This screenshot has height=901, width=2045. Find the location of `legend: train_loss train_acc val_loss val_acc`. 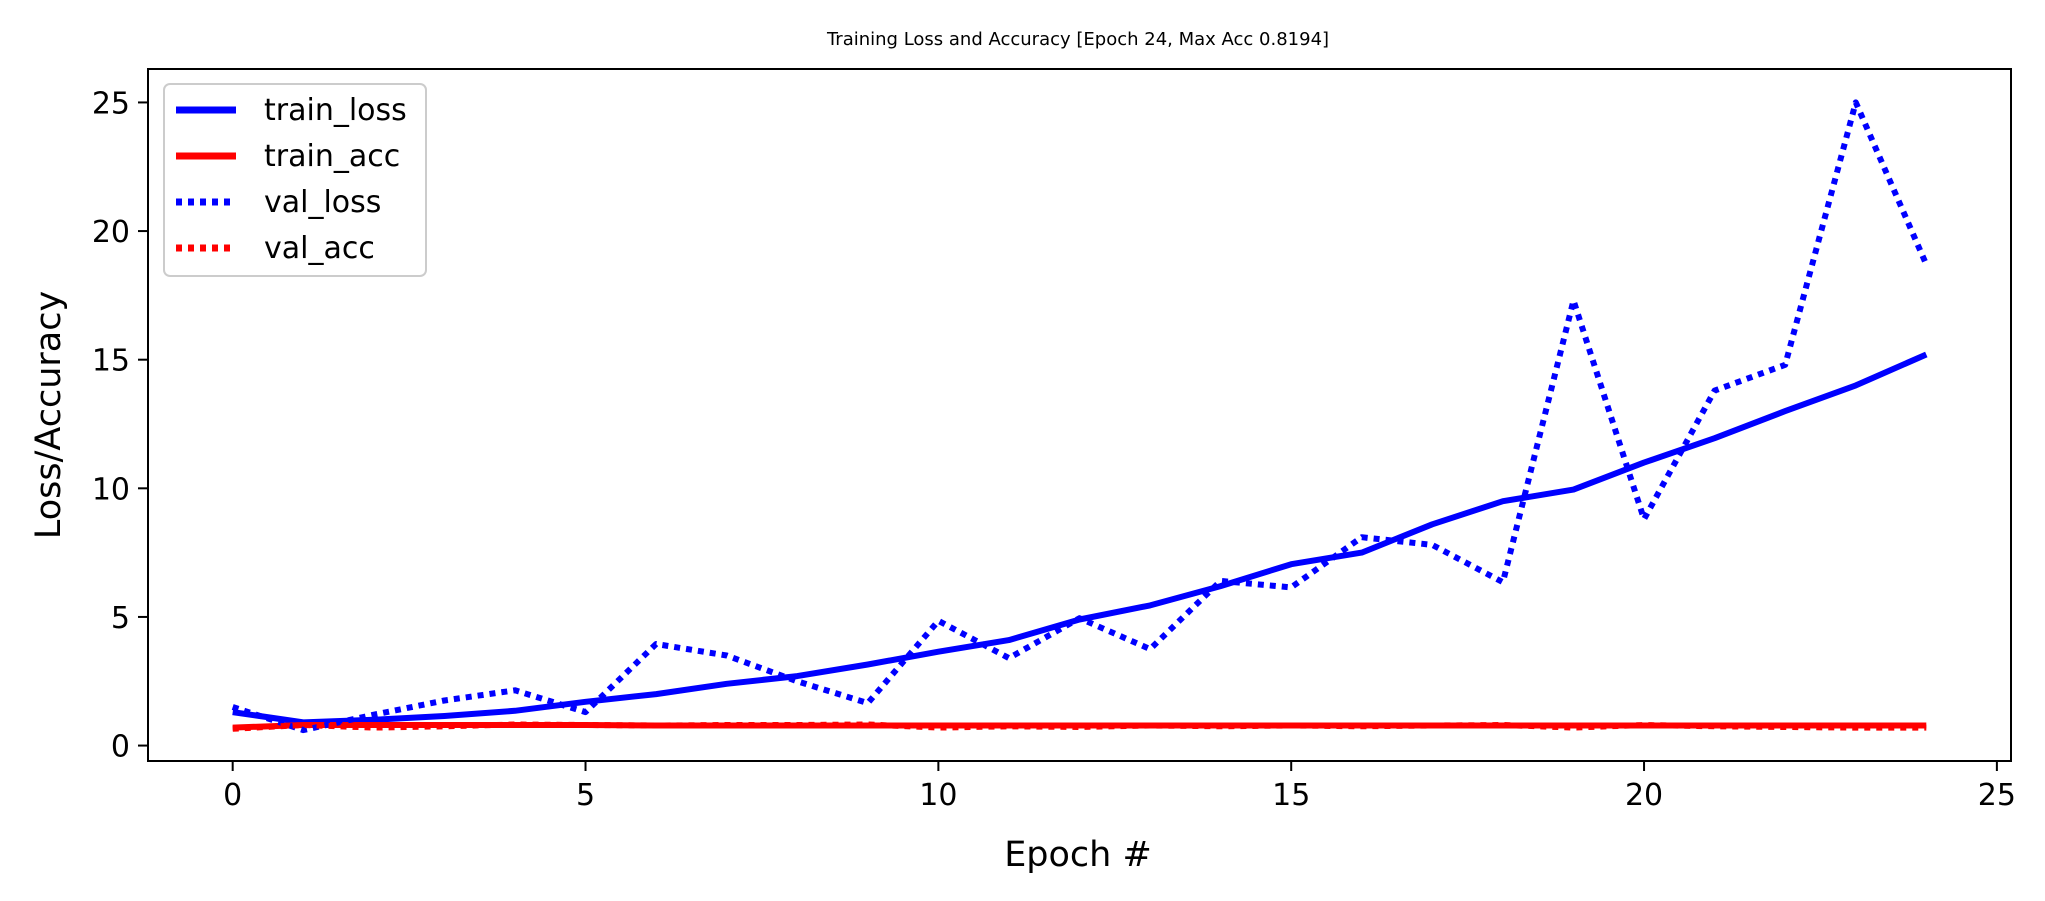

legend: train_loss train_acc val_loss val_acc is located at coordinates (295, 180).